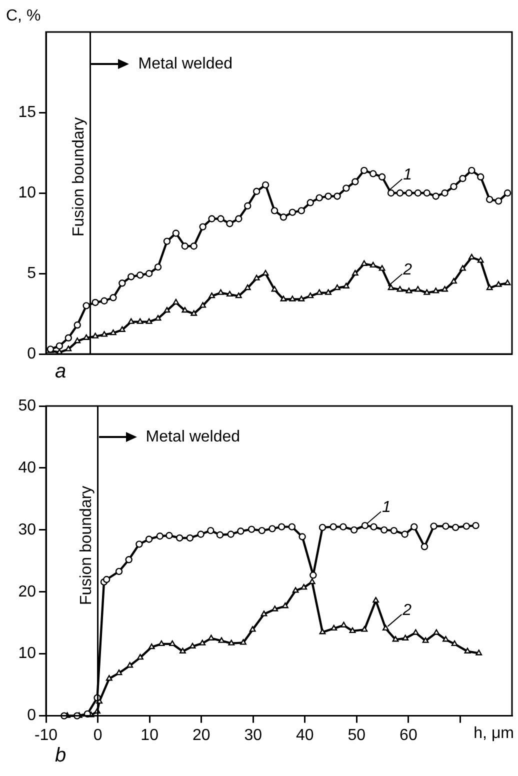  I want to click on x-tick-label: 50, so click(357, 735).